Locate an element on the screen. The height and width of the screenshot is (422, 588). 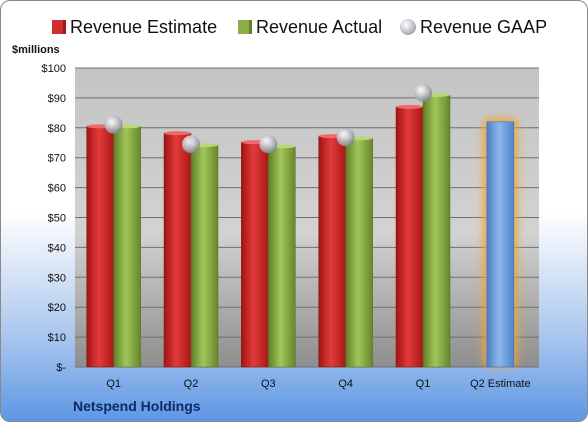
bar-q2-estimate is located at coordinates (500, 244).